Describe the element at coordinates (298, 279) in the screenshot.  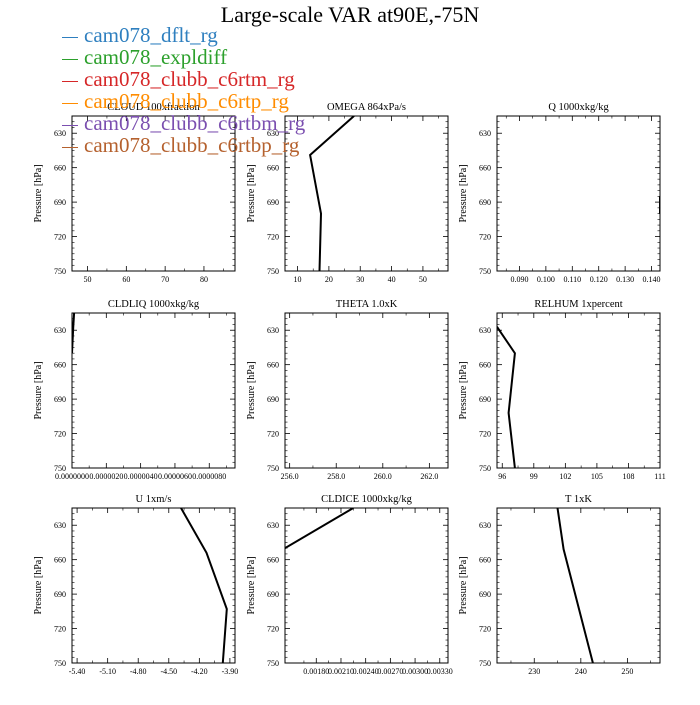
I see `x-tick-label: 10` at that location.